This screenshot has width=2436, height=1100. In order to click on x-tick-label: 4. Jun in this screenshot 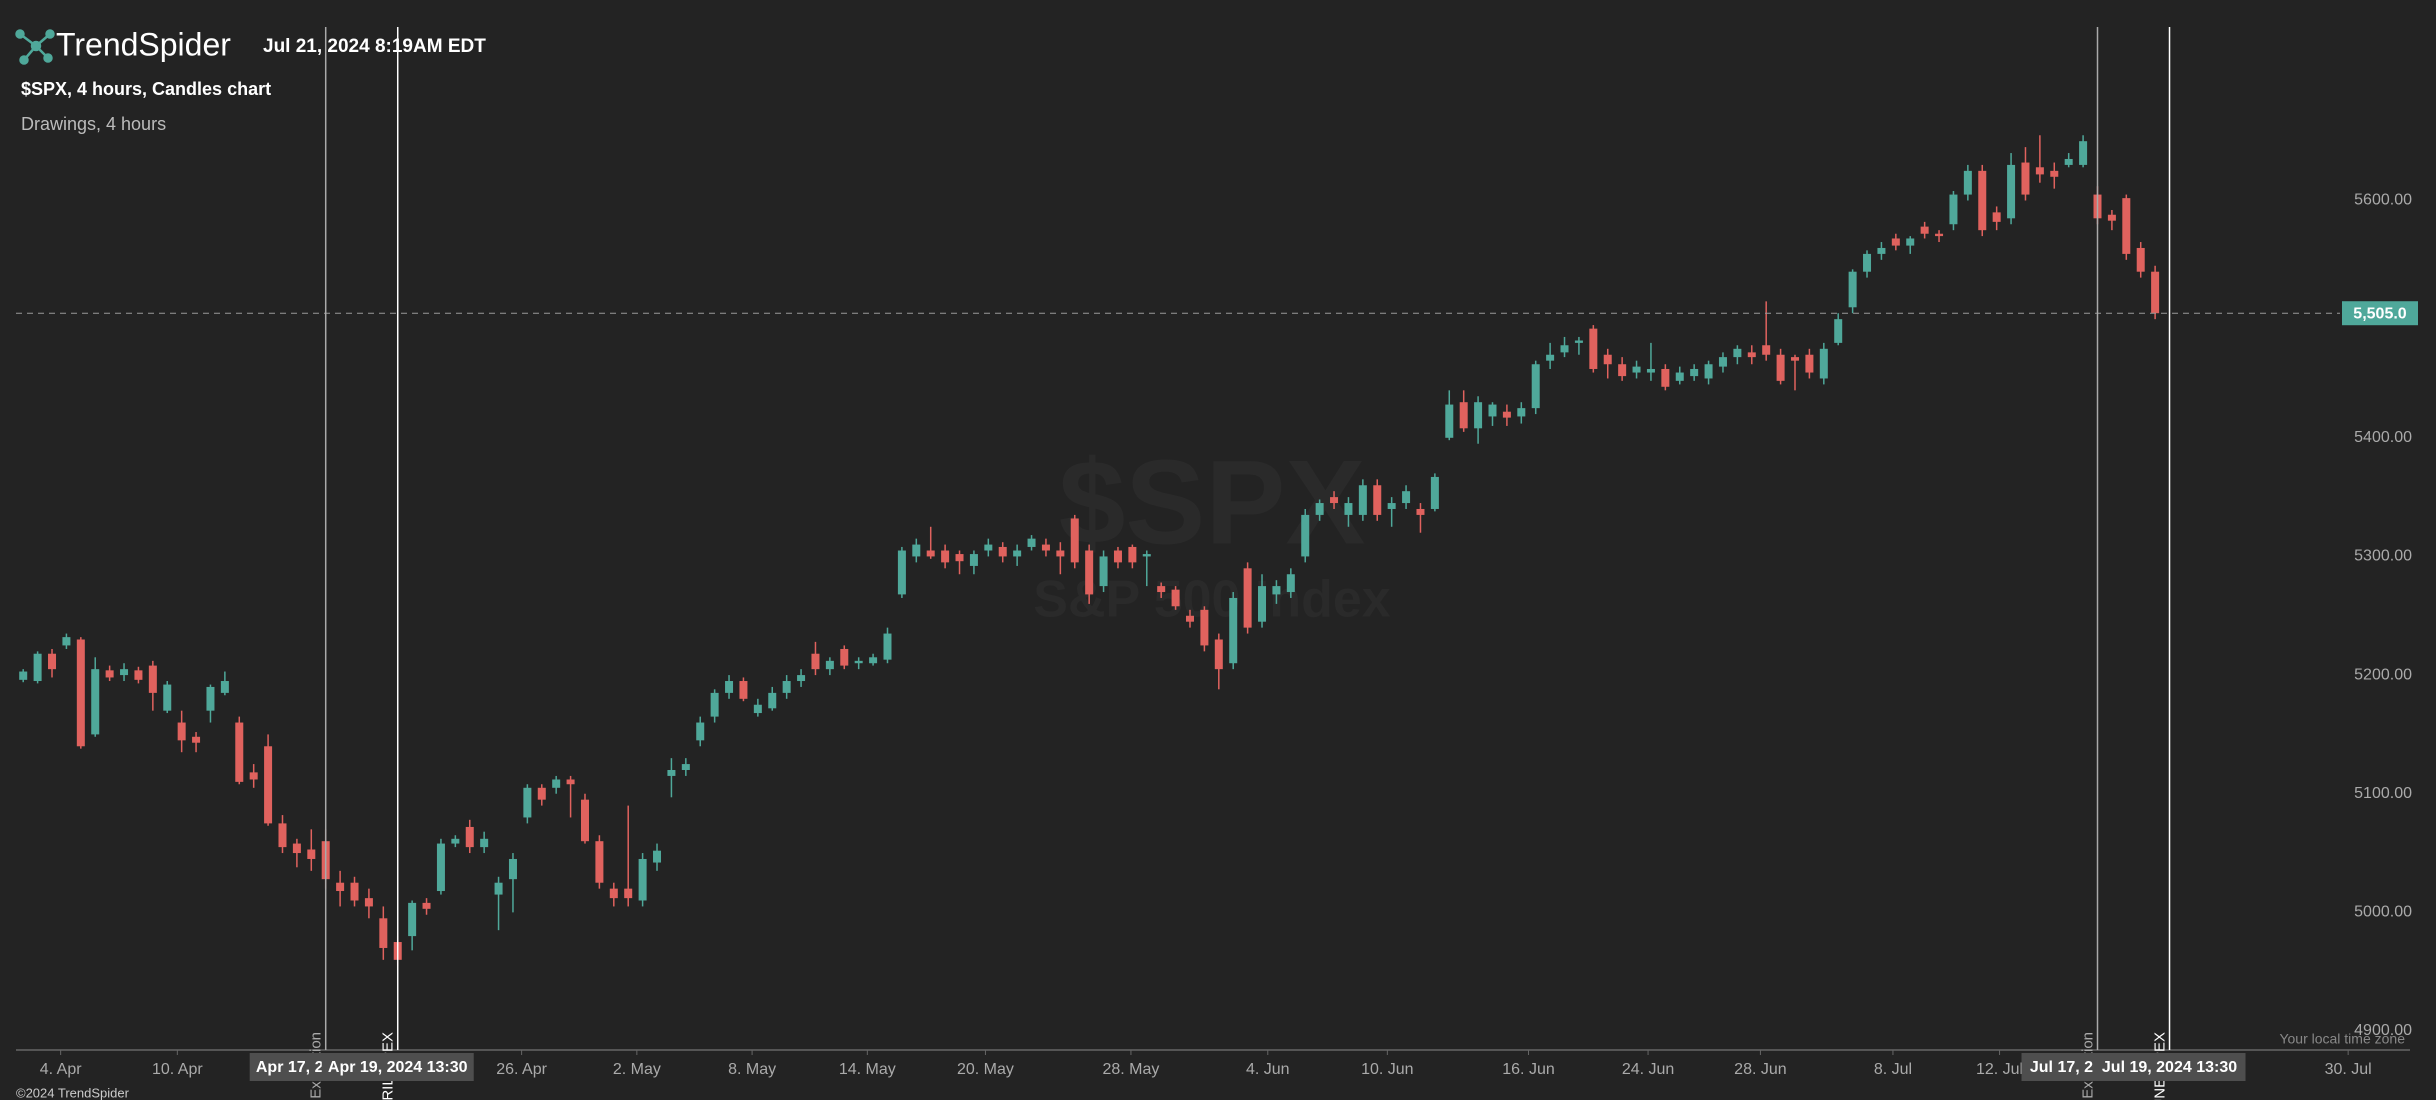, I will do `click(1268, 1069)`.